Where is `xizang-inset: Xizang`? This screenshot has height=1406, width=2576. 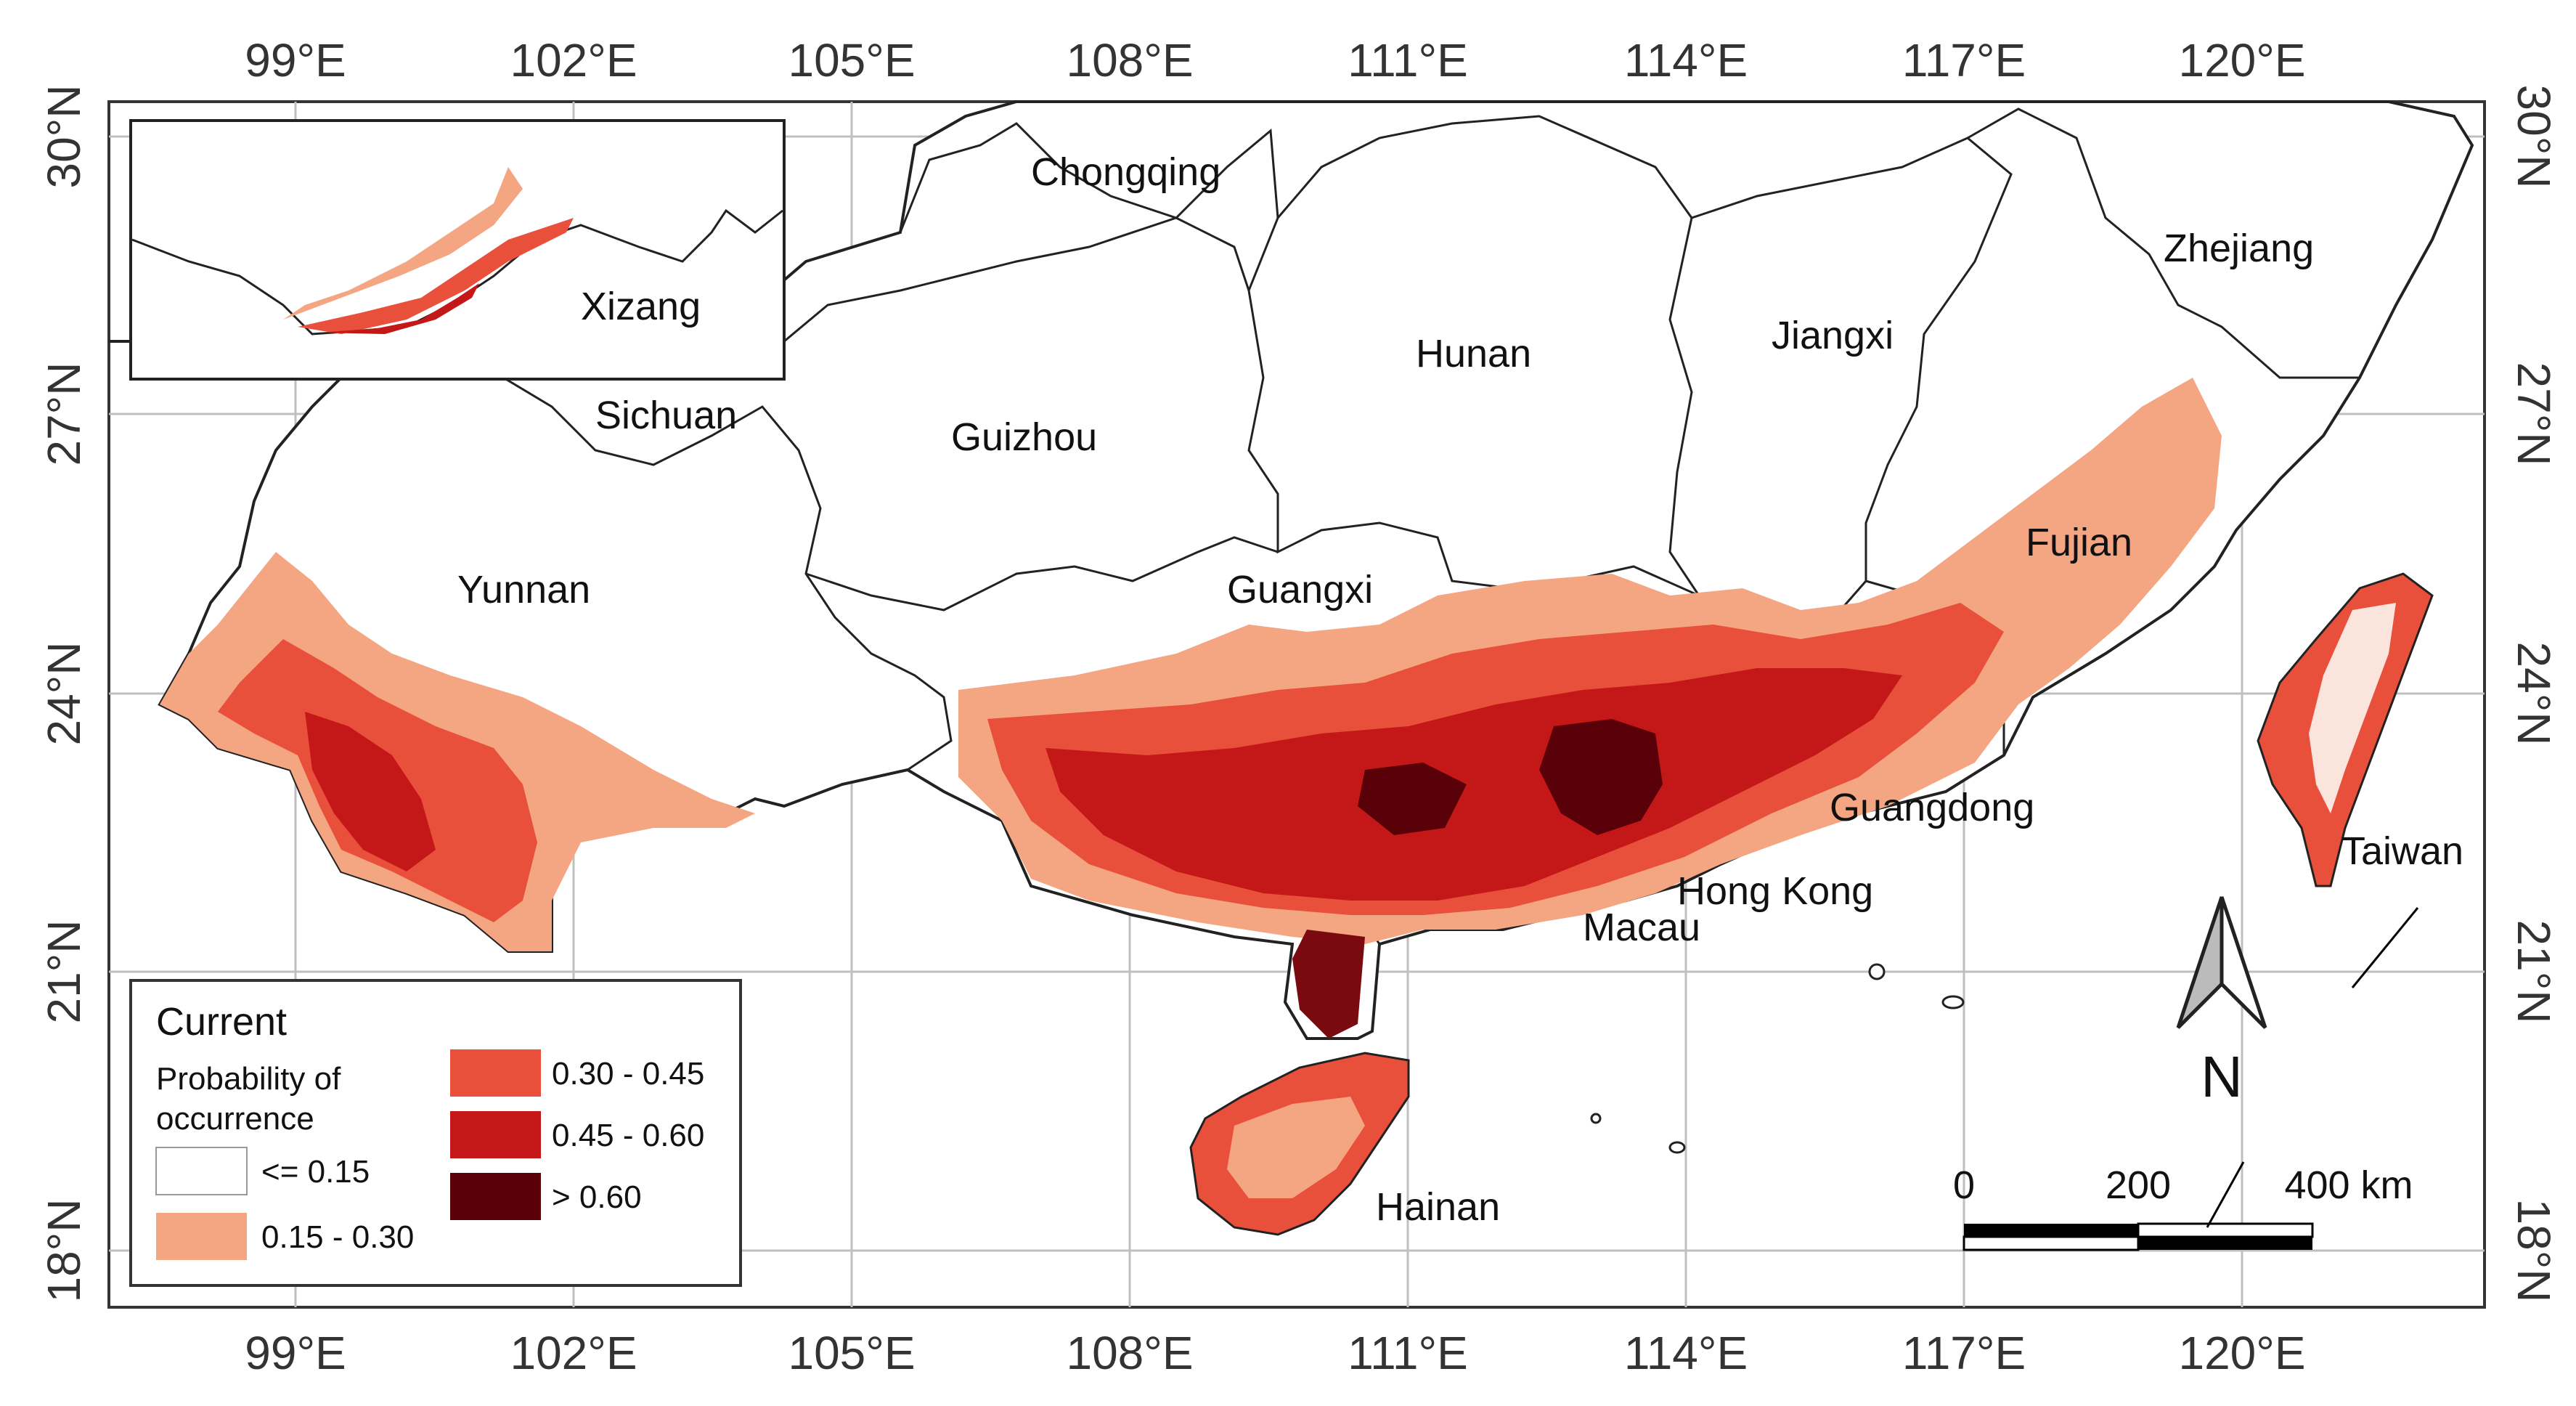 xizang-inset: Xizang is located at coordinates (457, 250).